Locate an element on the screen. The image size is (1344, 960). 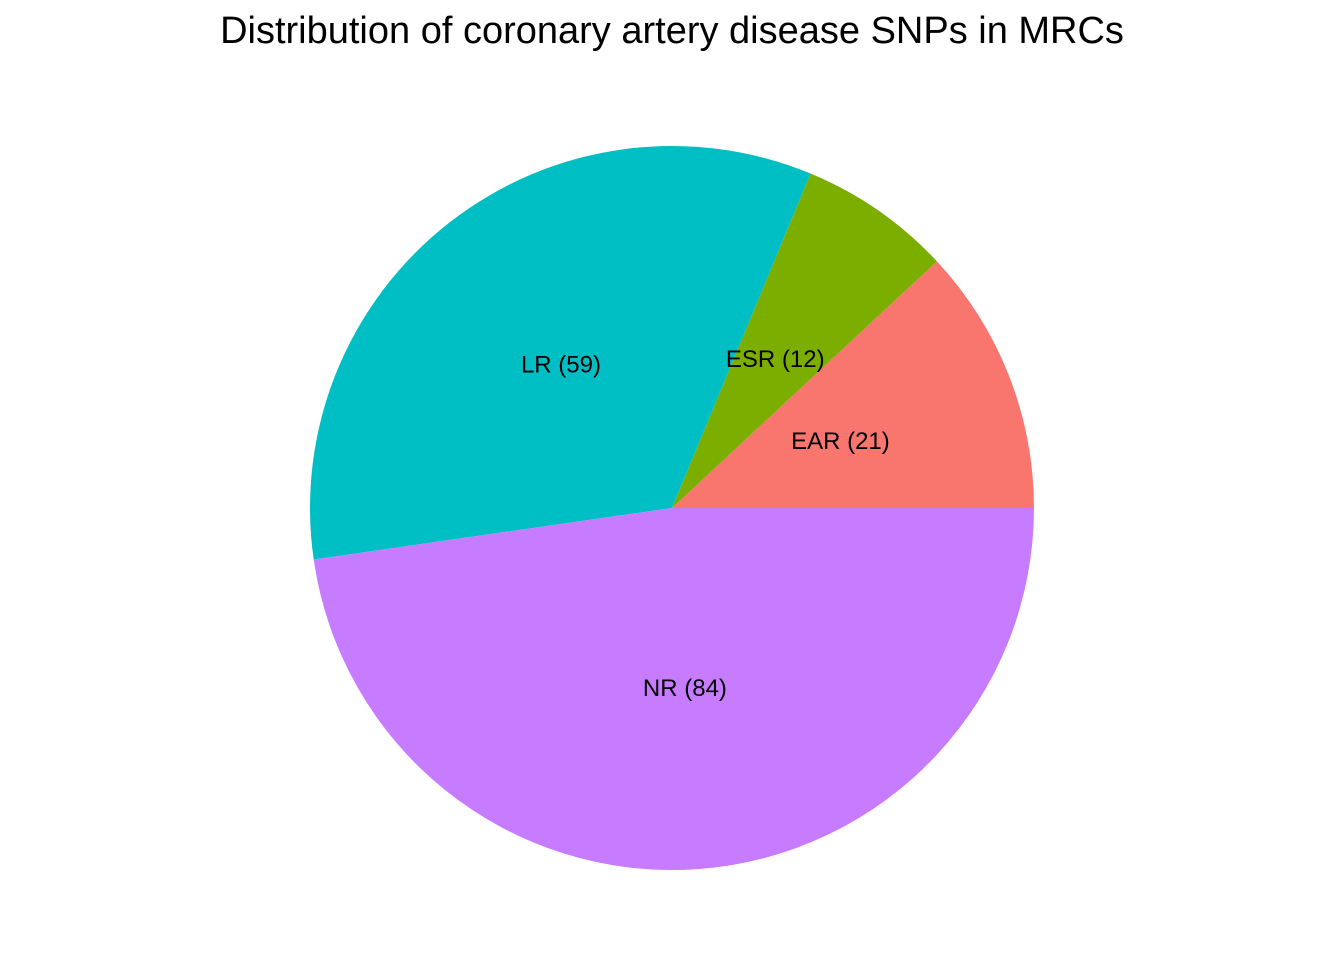
pie-slice-label-esr: ESR (12) is located at coordinates (775, 359).